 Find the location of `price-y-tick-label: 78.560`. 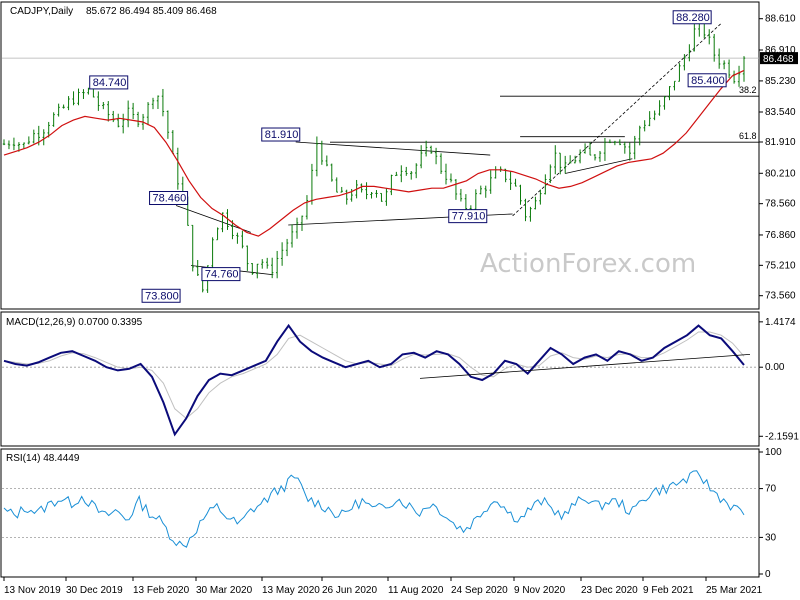

price-y-tick-label: 78.560 is located at coordinates (780, 204).